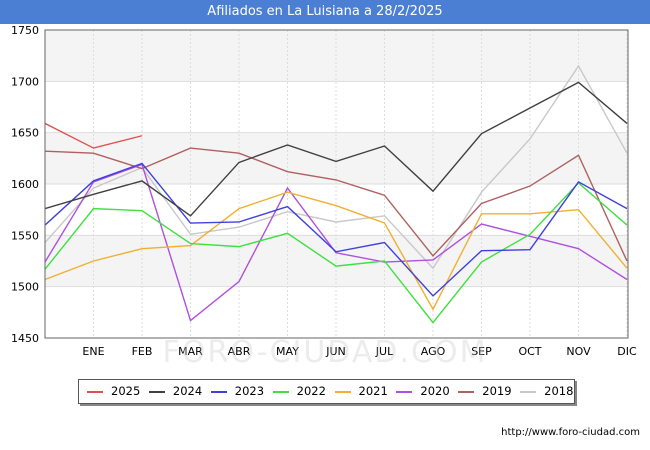 The image size is (650, 450). What do you see at coordinates (187, 391) in the screenshot?
I see `legend-label: 2024` at bounding box center [187, 391].